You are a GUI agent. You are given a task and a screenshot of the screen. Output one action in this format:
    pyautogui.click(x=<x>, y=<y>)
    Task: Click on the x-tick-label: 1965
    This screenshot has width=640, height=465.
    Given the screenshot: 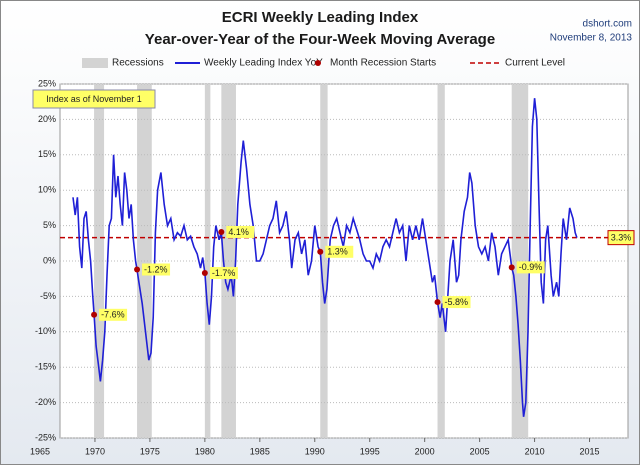 What is the action you would take?
    pyautogui.click(x=40, y=451)
    